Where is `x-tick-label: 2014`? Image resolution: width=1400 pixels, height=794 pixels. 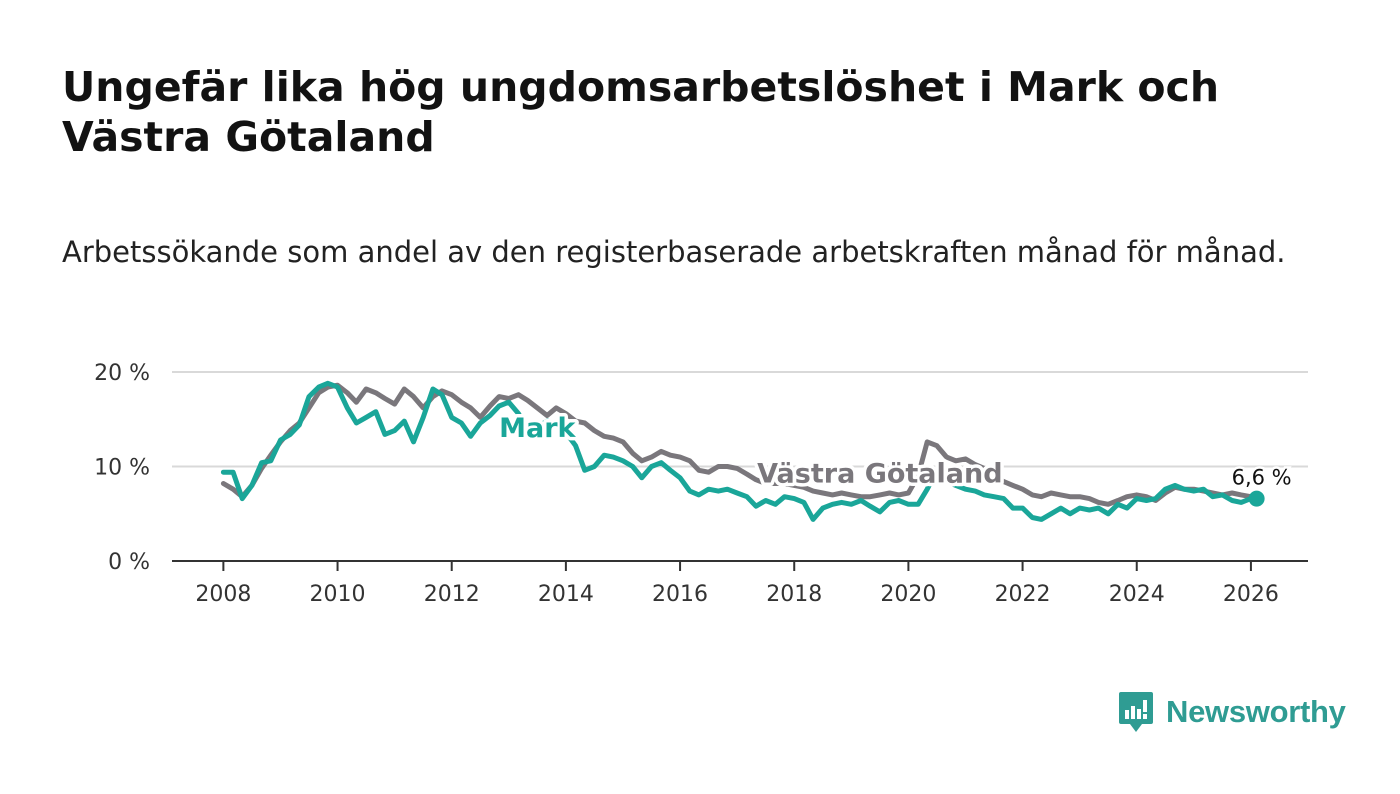
x-tick-label: 2014 is located at coordinates (566, 594).